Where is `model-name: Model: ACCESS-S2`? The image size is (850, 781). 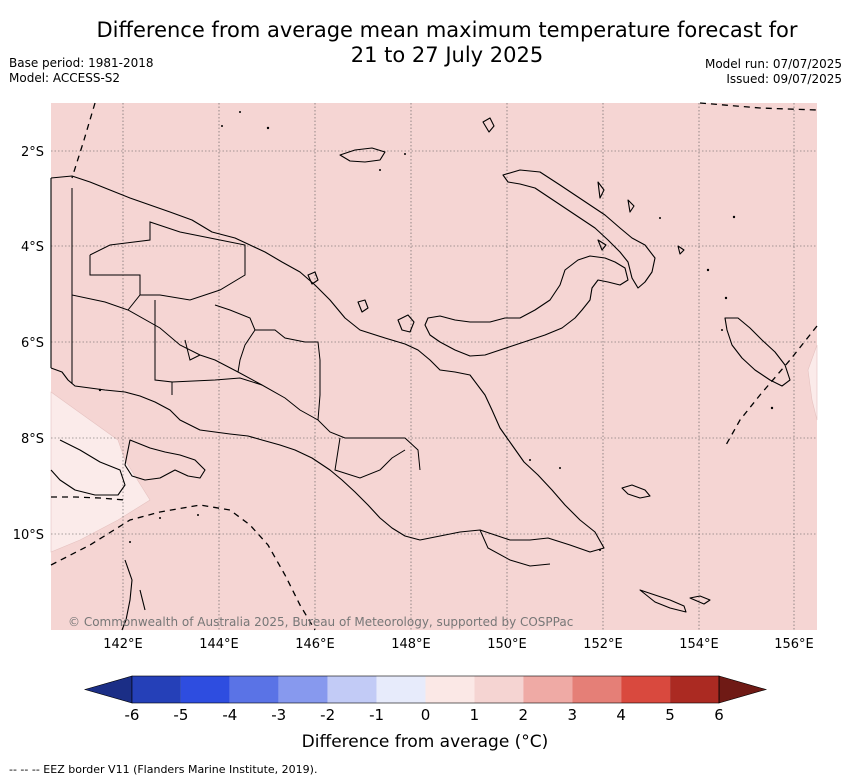
model-name: Model: ACCESS-S2 is located at coordinates (65, 78).